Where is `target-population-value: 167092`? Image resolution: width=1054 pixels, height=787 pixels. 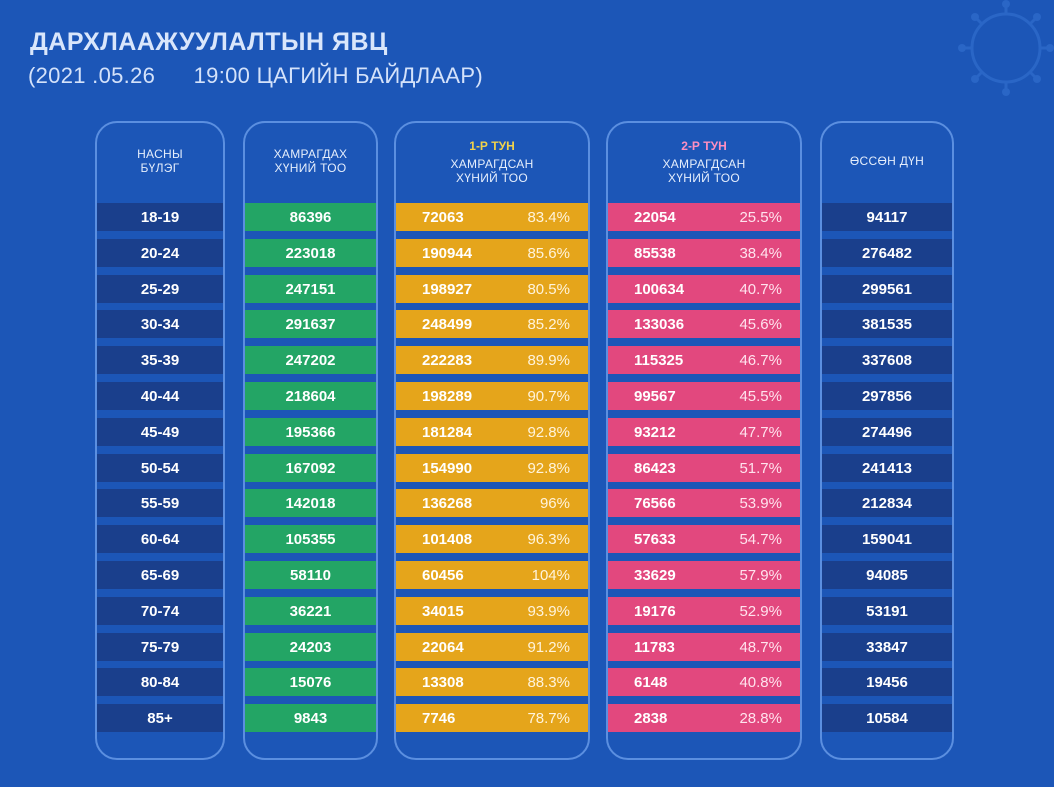
target-population-value: 167092 is located at coordinates (310, 468).